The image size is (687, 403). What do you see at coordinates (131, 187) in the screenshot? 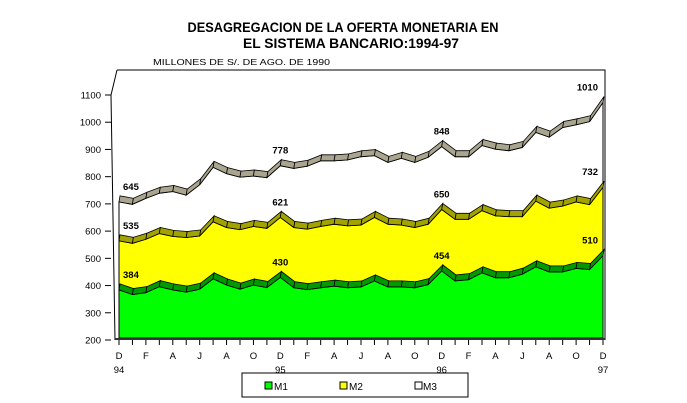
I see `data-label-m3: 645` at bounding box center [131, 187].